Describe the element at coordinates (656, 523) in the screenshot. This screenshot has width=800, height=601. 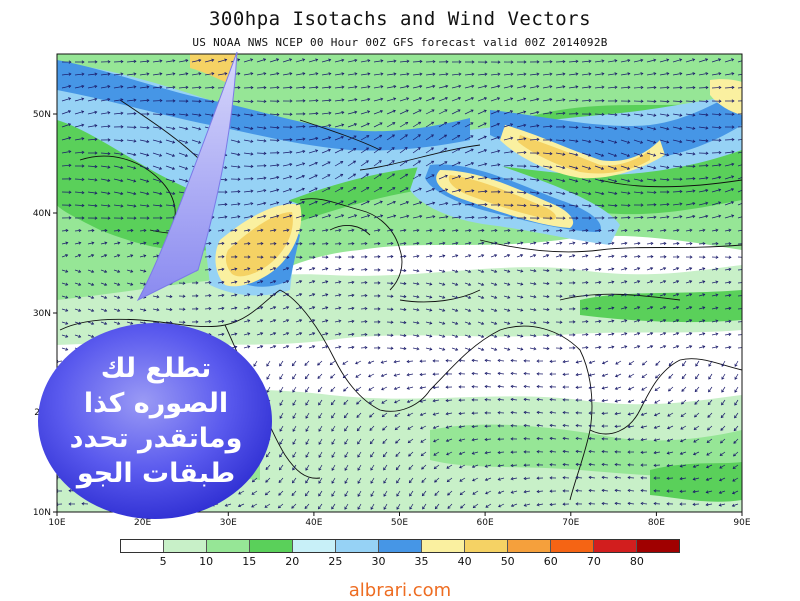
I see `lon-label: 80E` at that location.